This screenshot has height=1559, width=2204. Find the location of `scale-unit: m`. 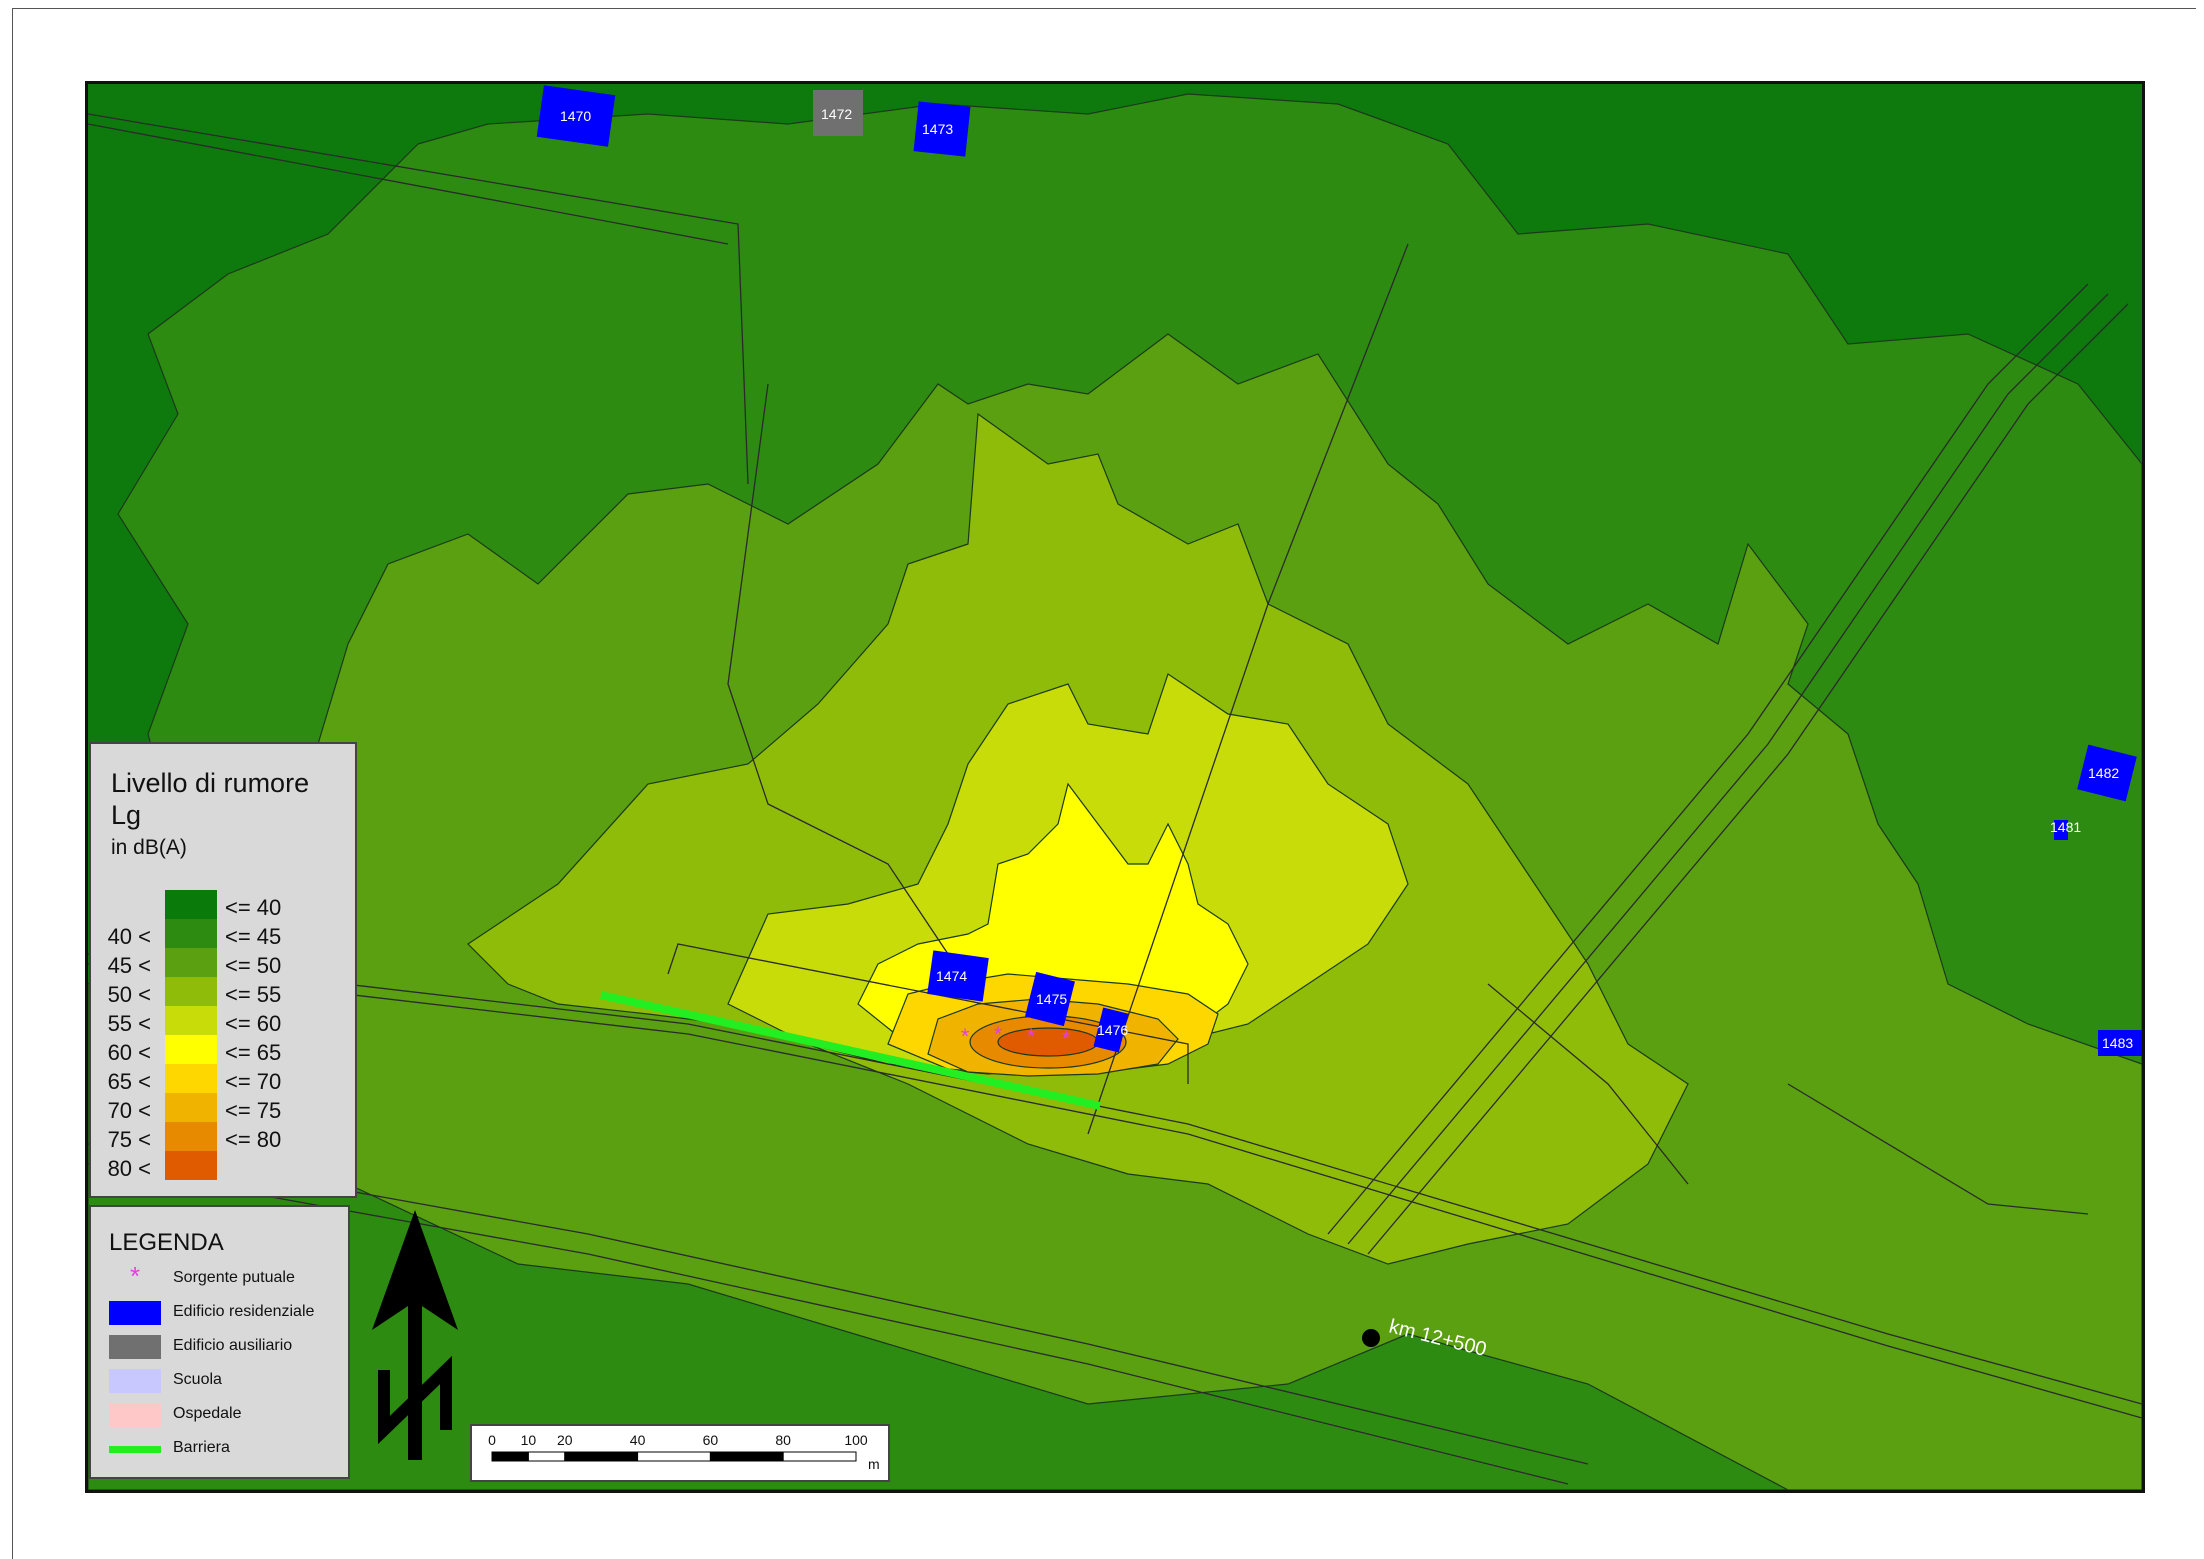

scale-unit: m is located at coordinates (874, 1464).